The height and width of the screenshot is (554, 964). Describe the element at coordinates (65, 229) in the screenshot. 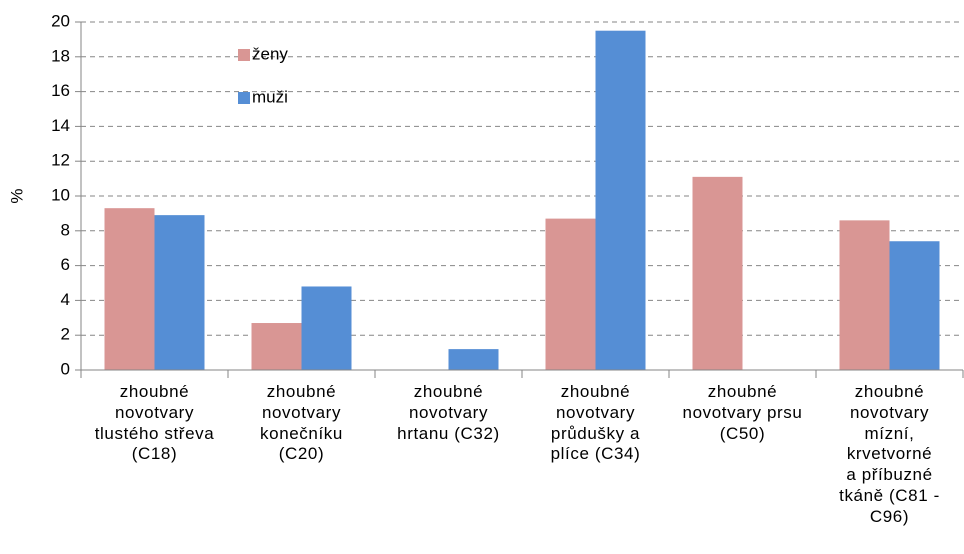

I see `y-tick-label: 8` at that location.